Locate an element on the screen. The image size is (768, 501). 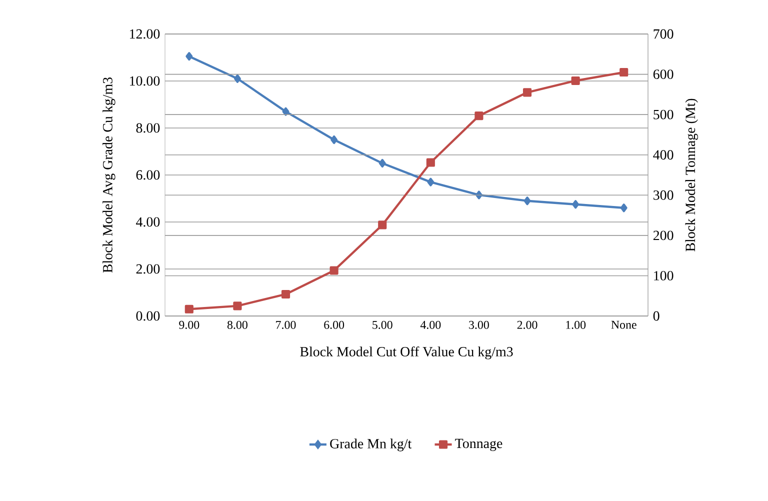
x-tick-label: 2.00 is located at coordinates (527, 324).